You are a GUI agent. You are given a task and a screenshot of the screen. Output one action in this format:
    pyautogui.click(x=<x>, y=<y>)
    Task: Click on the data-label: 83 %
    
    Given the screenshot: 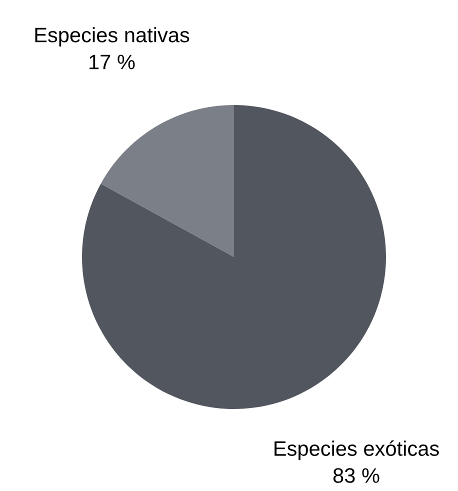 What is the action you would take?
    pyautogui.click(x=356, y=475)
    